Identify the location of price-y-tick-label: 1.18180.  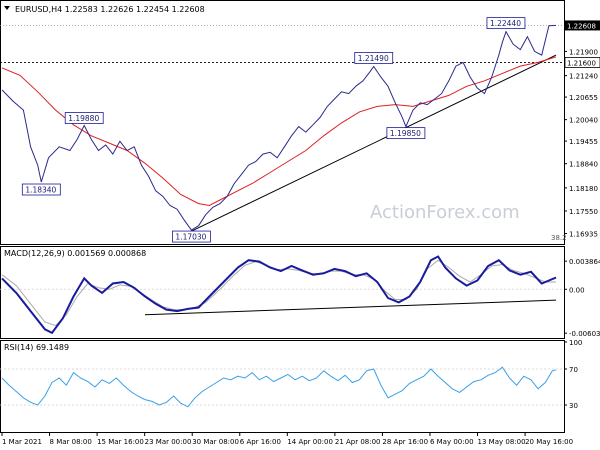
(583, 189).